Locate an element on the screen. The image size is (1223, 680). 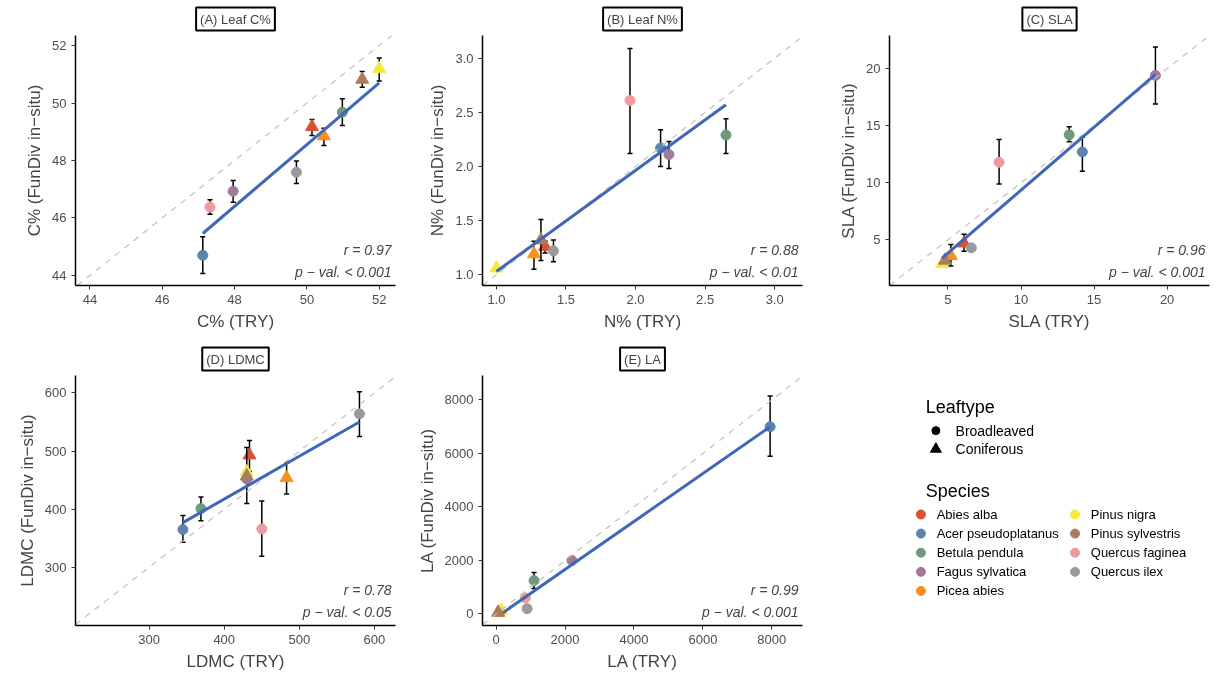
x-tick-label: 15 is located at coordinates (1094, 299).